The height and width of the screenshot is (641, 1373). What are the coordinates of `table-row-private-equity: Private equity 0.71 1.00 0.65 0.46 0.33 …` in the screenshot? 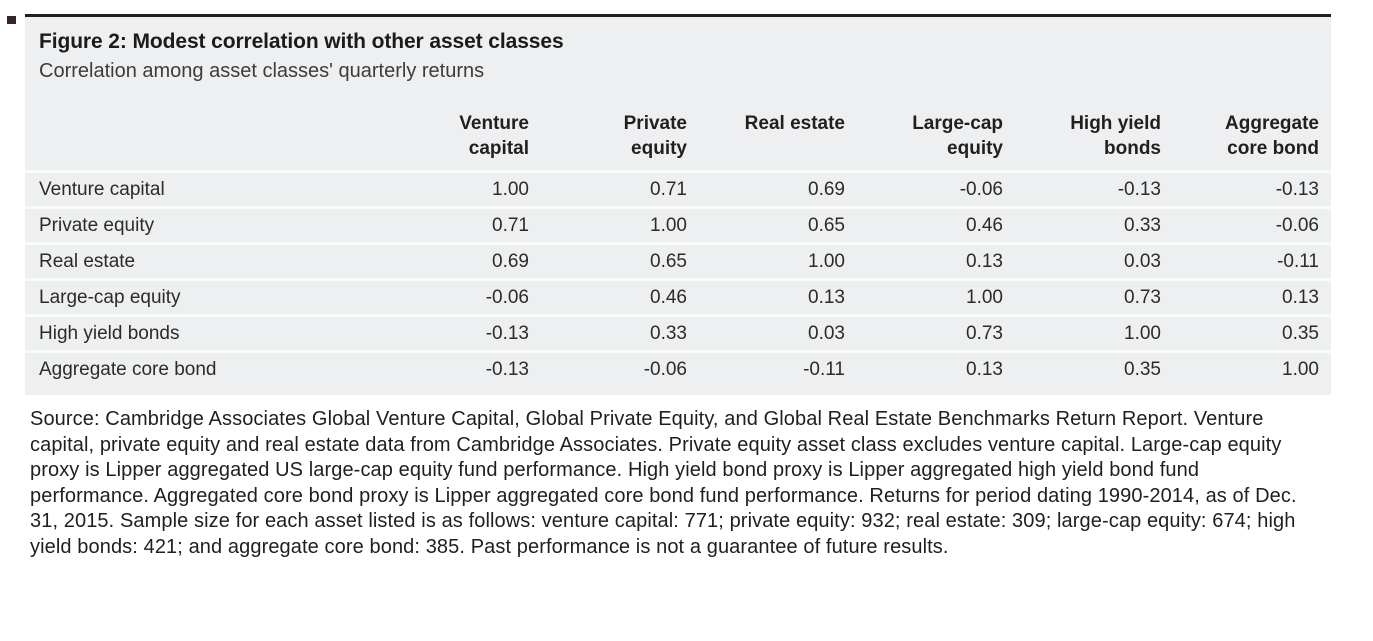 It's located at (678, 225).